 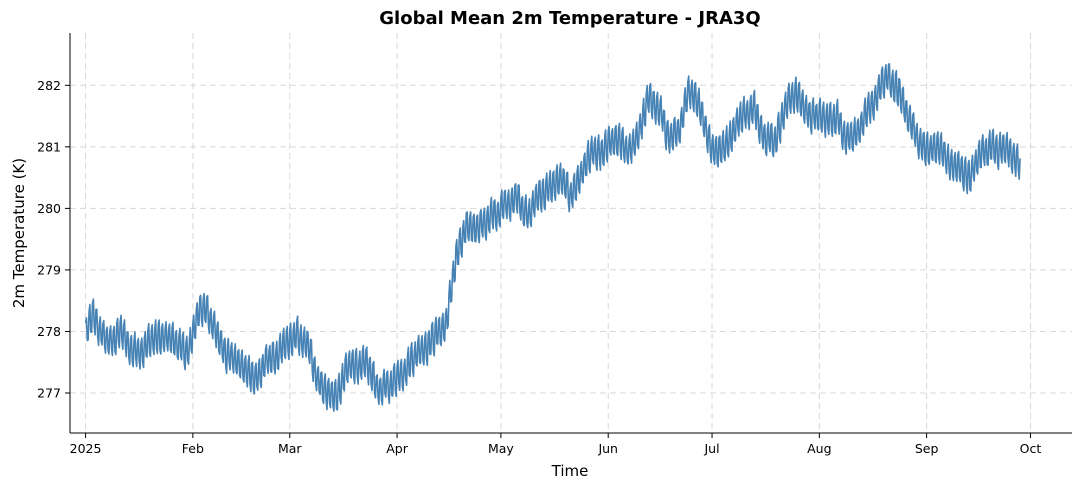 What do you see at coordinates (49, 208) in the screenshot?
I see `y-tick-label: 280` at bounding box center [49, 208].